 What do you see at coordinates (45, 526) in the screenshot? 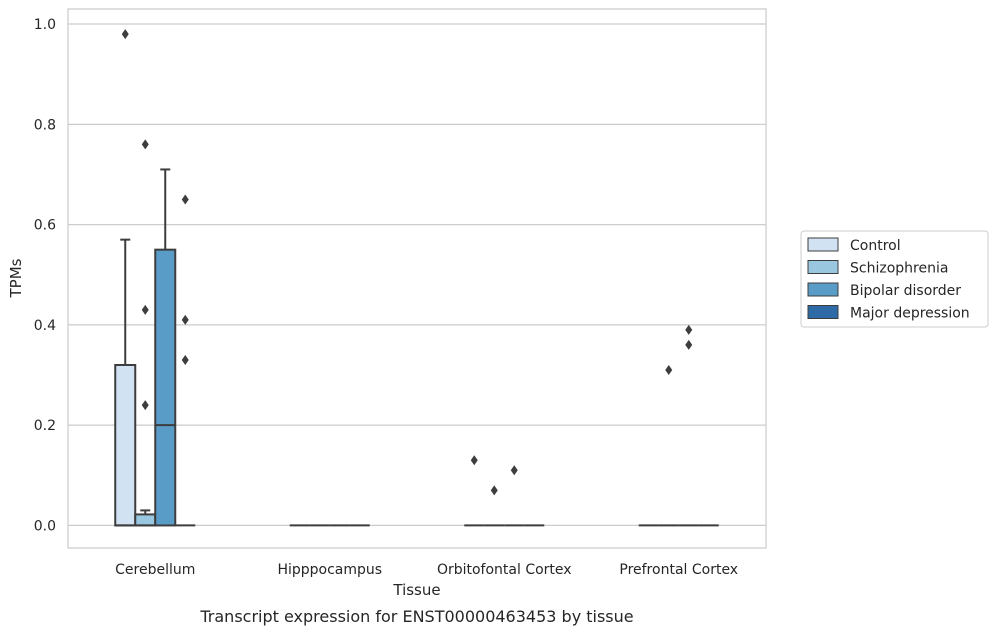
I see `y-tick-label: 0.0` at bounding box center [45, 526].